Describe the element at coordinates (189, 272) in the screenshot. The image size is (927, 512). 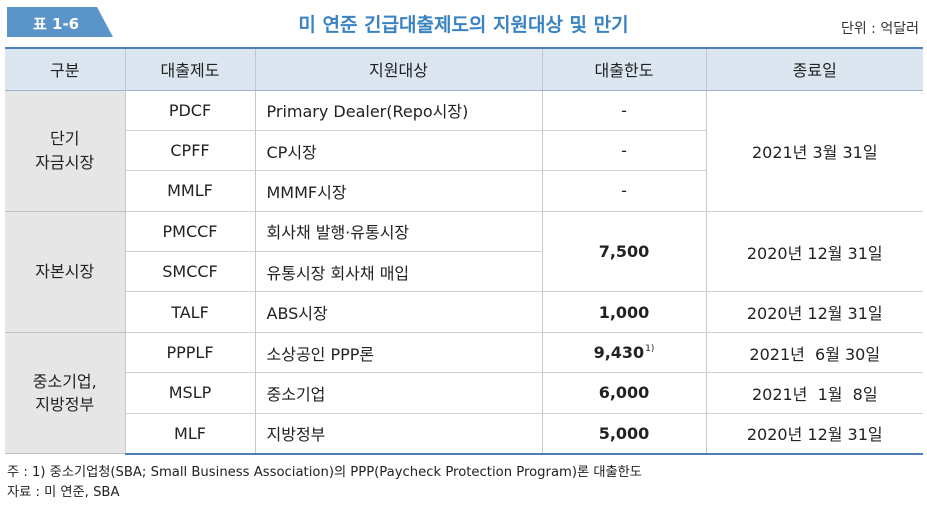
I see `program-cell: SMCCF` at that location.